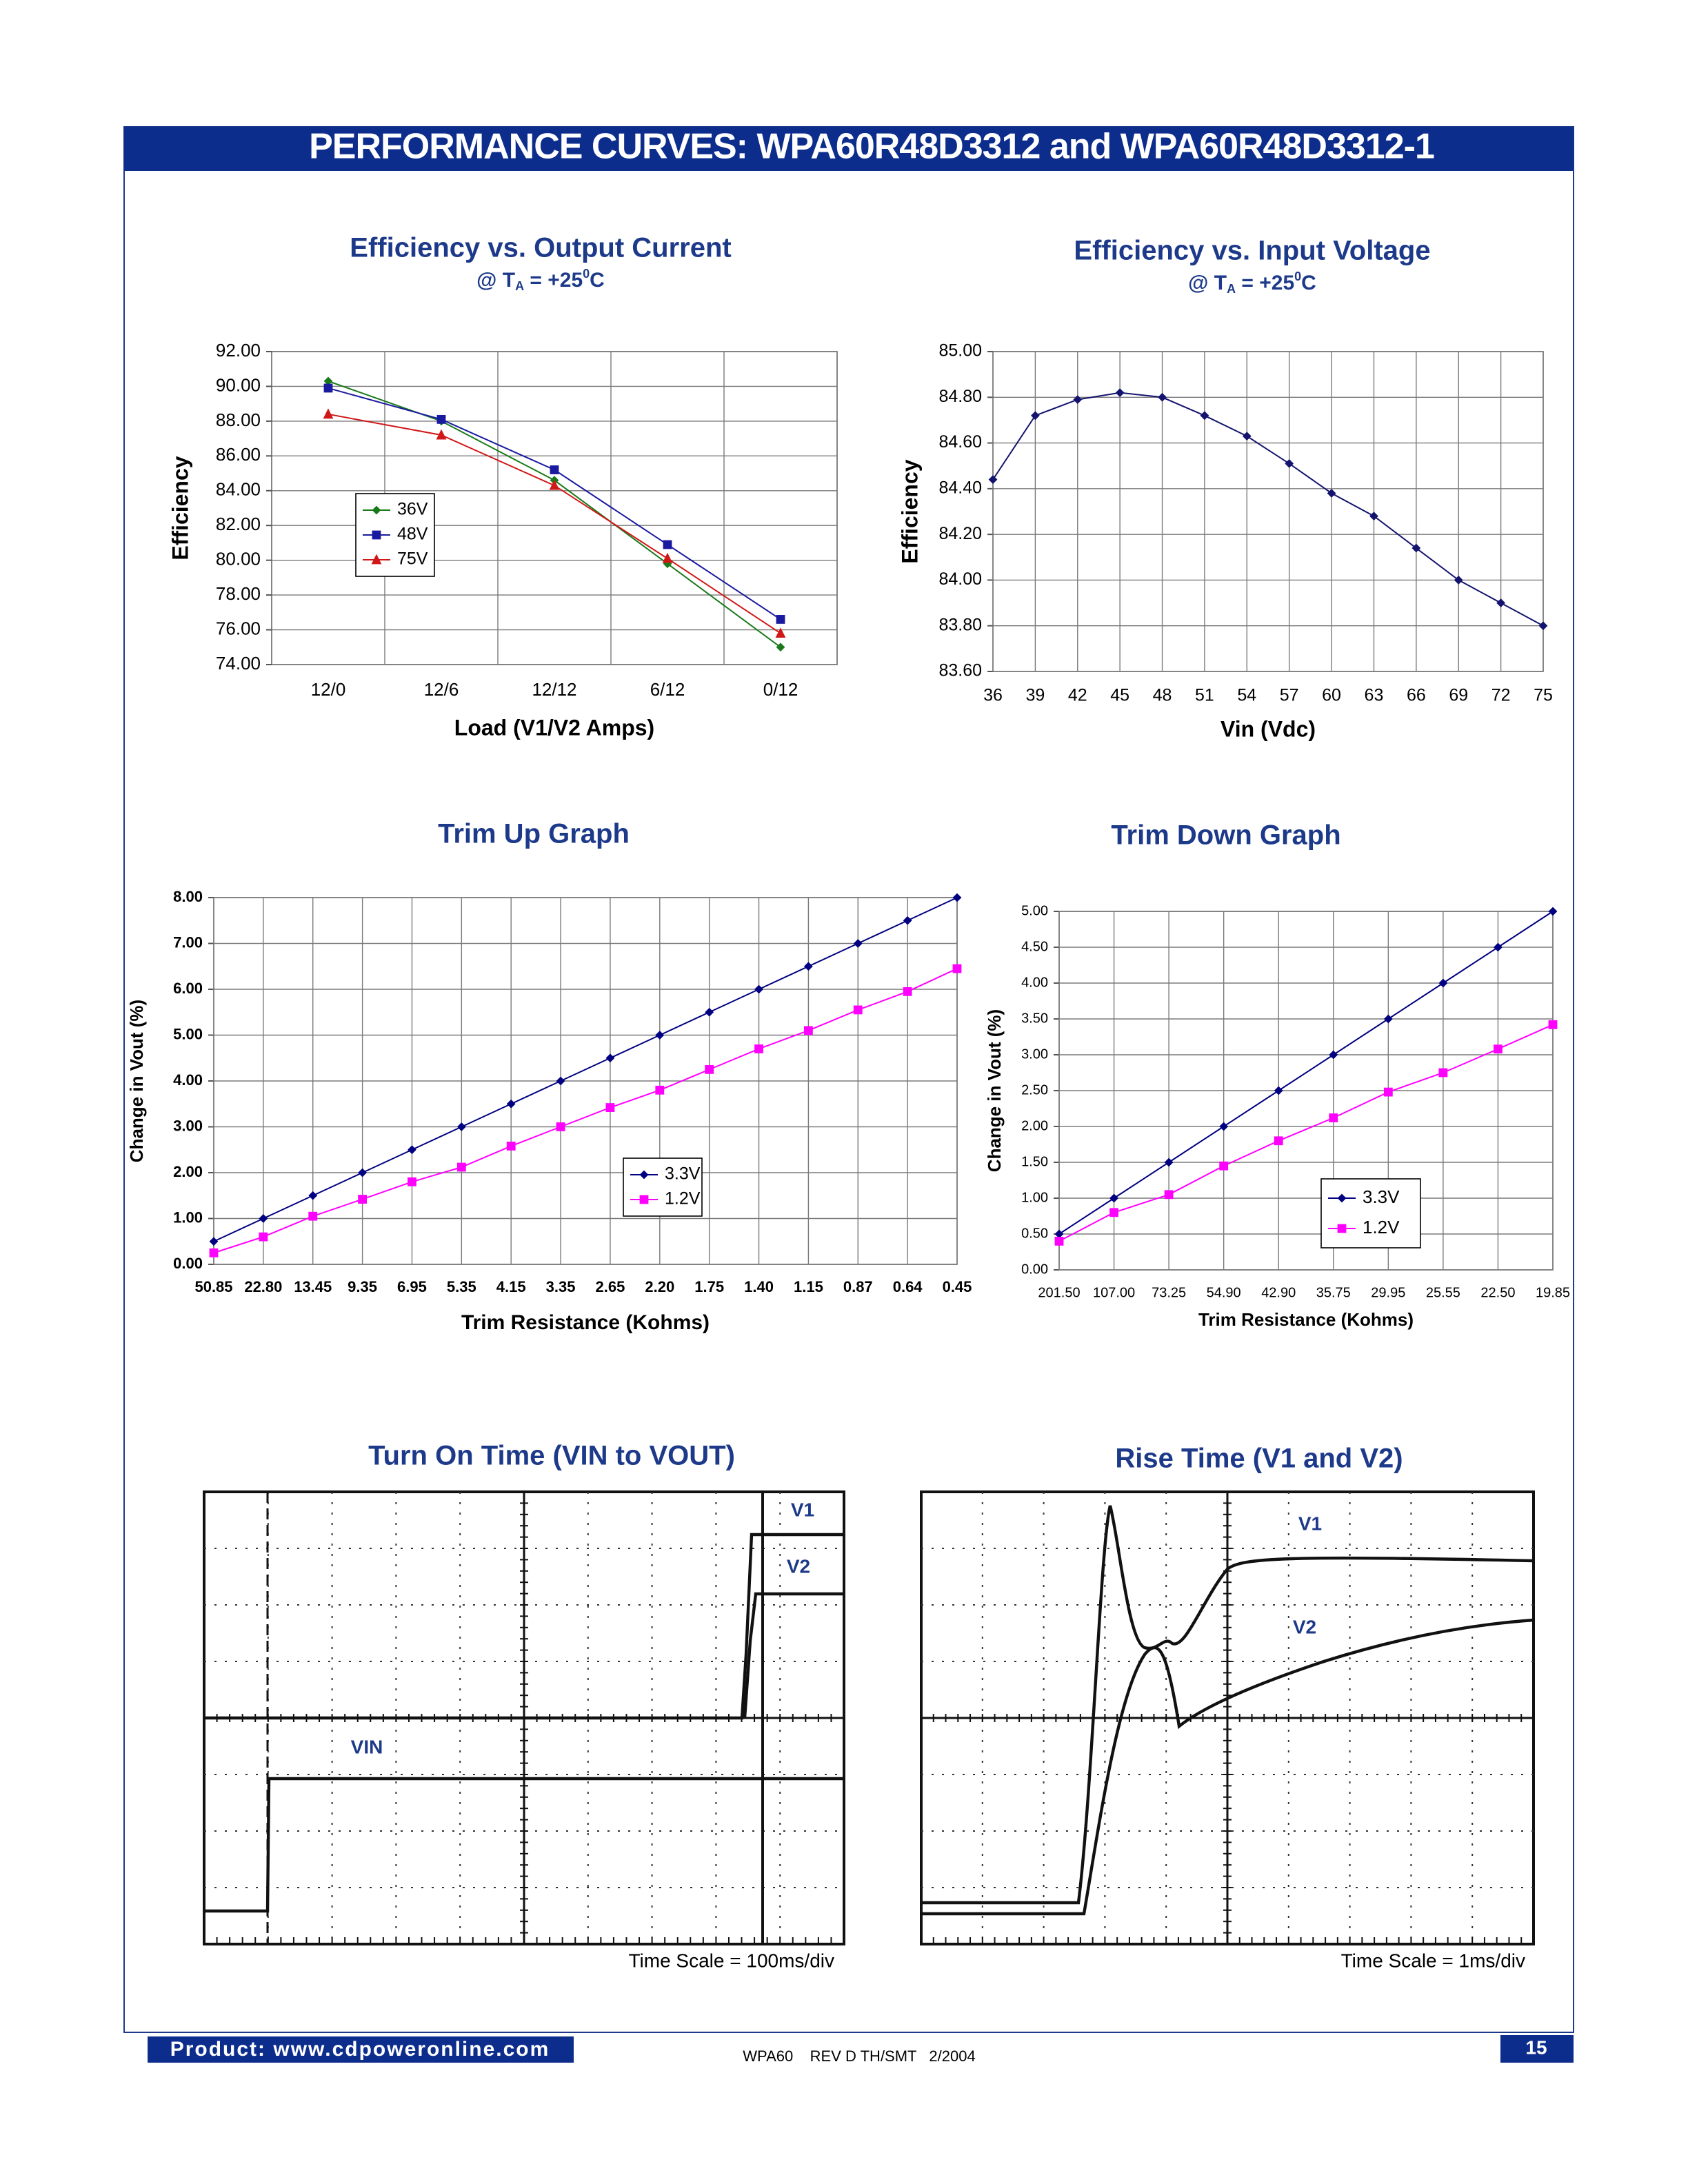 The height and width of the screenshot is (2184, 1688). What do you see at coordinates (1458, 695) in the screenshot?
I see `x-tick-label: 69` at bounding box center [1458, 695].